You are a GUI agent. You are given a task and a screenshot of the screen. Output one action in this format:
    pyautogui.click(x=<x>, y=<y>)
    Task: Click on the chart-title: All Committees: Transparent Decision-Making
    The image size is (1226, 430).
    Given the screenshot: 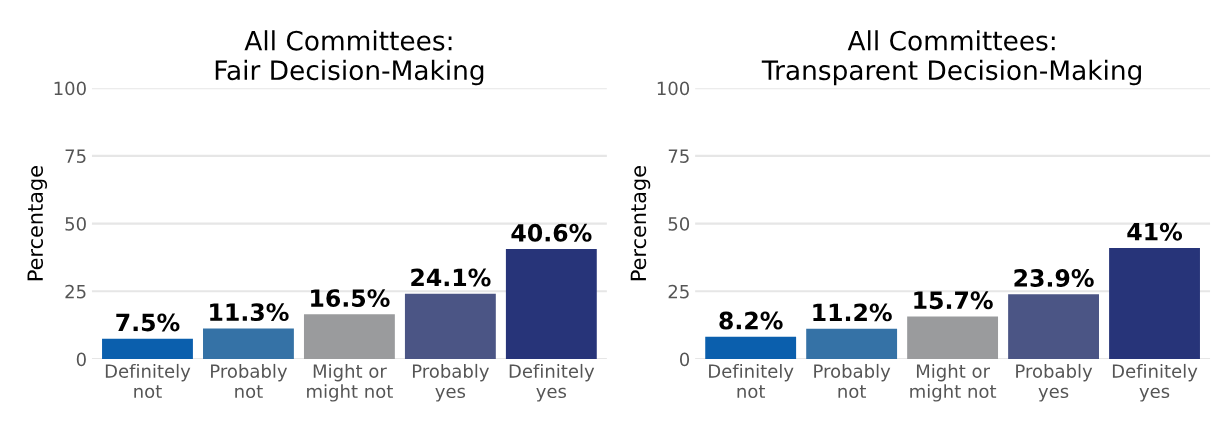 What is the action you would take?
    pyautogui.click(x=951, y=58)
    